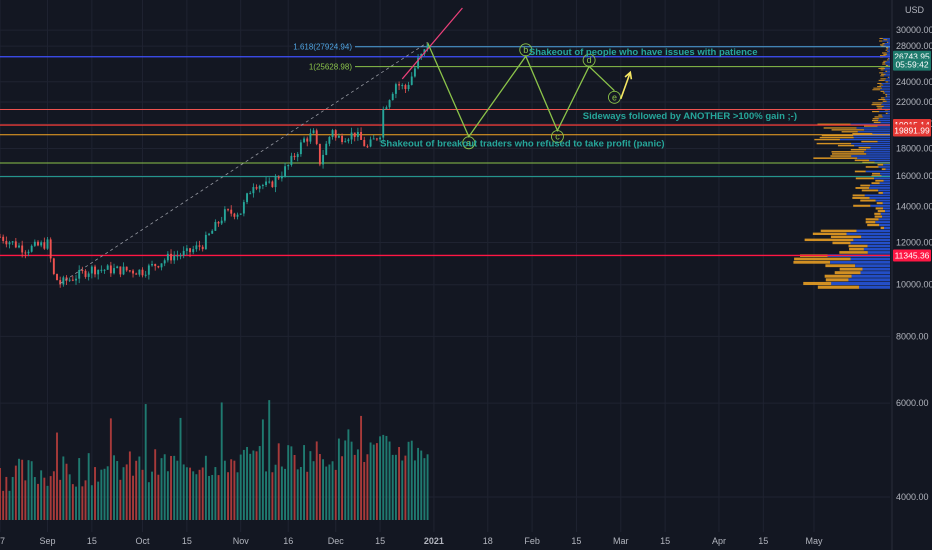  What do you see at coordinates (763, 541) in the screenshot?
I see `x-tick-label: 15` at bounding box center [763, 541].